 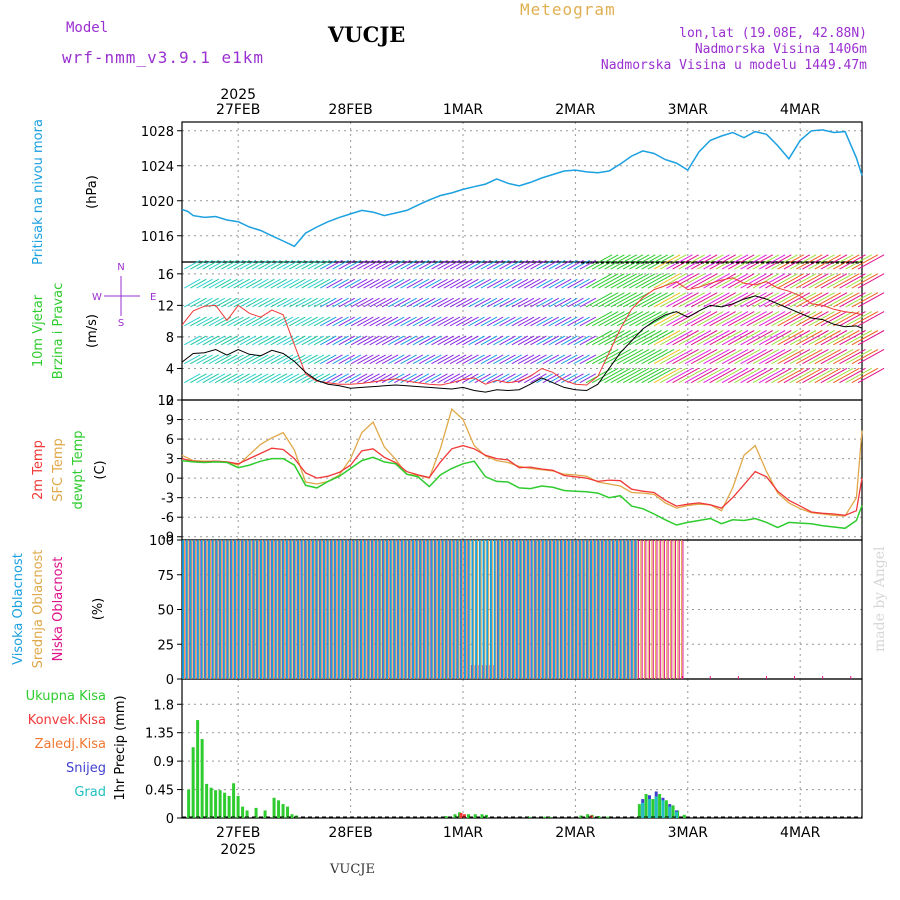 What do you see at coordinates (100, 469) in the screenshot?
I see `ylabel-temp-unit: (C)` at bounding box center [100, 469].